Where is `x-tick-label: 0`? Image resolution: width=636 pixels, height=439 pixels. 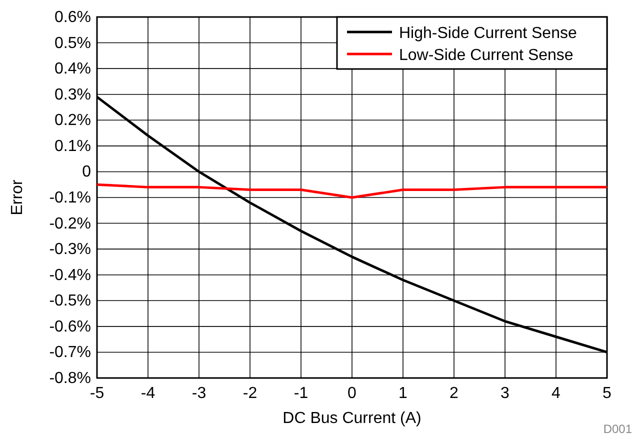 x-tick-label: 0 is located at coordinates (352, 393).